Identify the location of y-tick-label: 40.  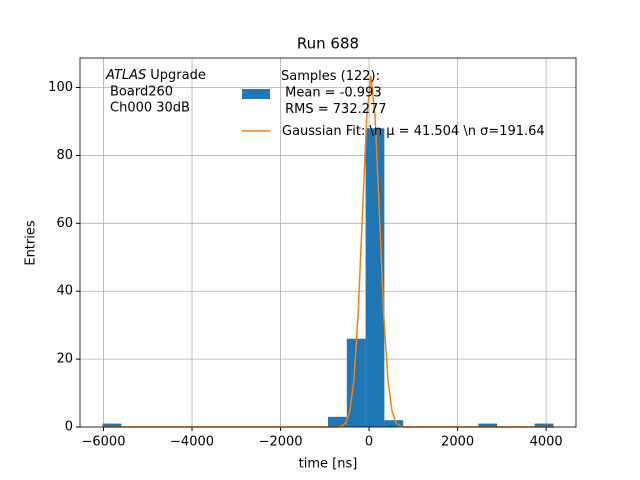
(64, 291).